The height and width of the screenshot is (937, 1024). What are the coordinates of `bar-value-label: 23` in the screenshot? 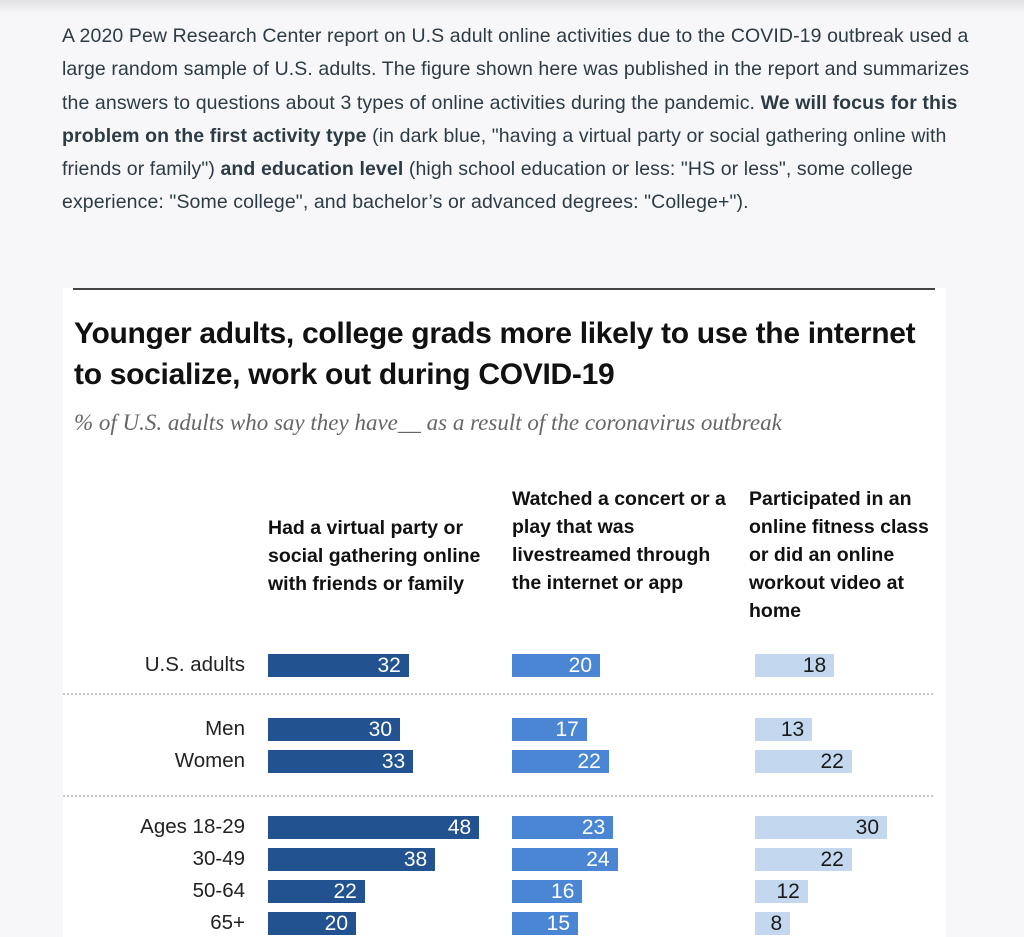 It's located at (593, 827).